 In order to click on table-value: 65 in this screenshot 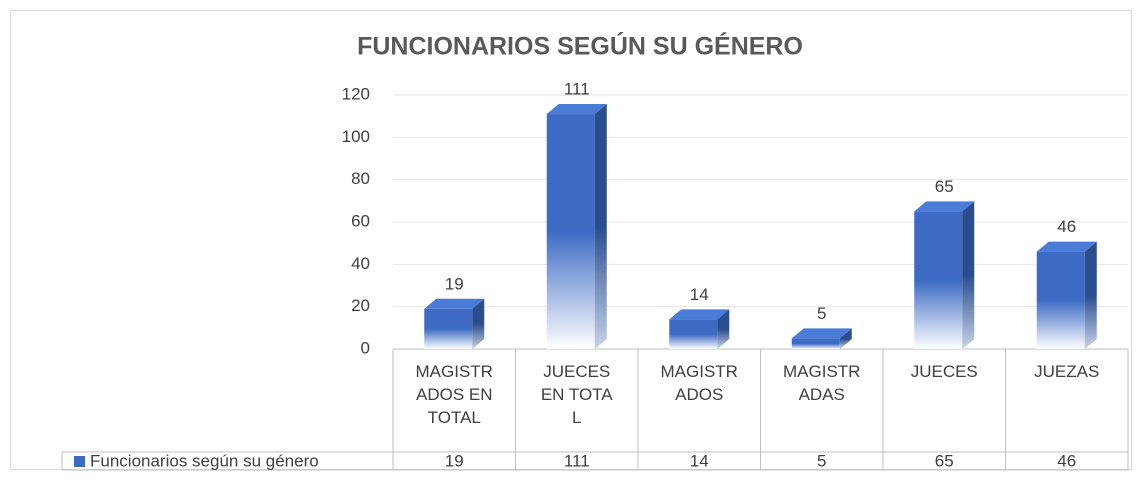, I will do `click(944, 460)`.